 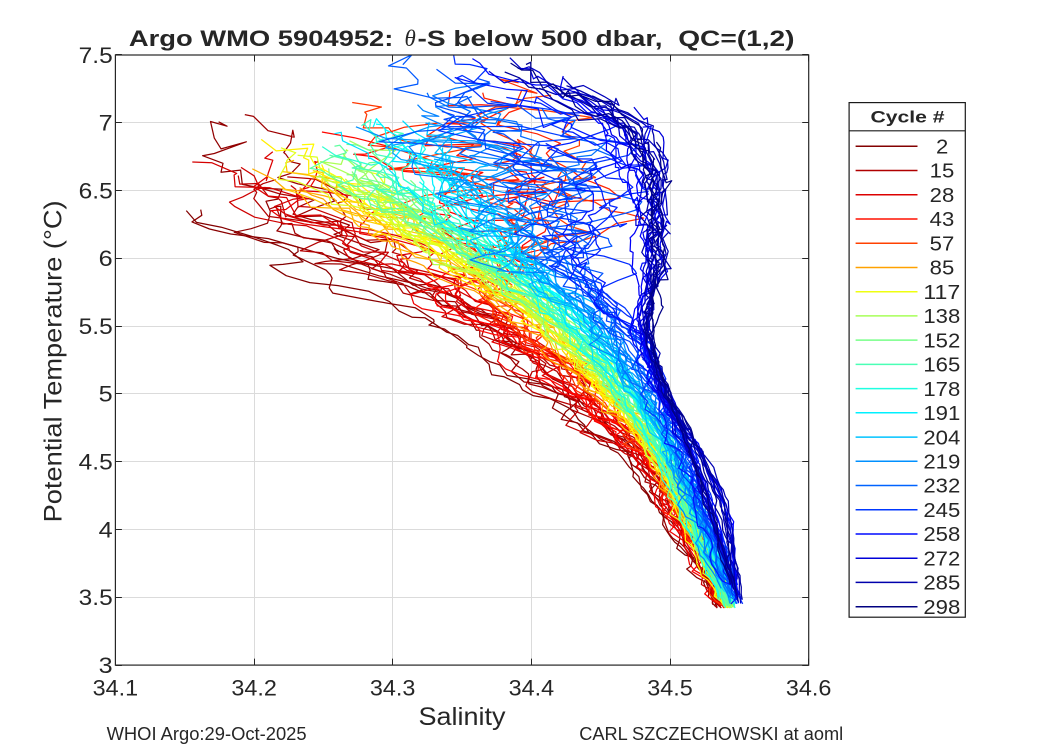 I want to click on svg-text: 43, so click(x=942, y=220).